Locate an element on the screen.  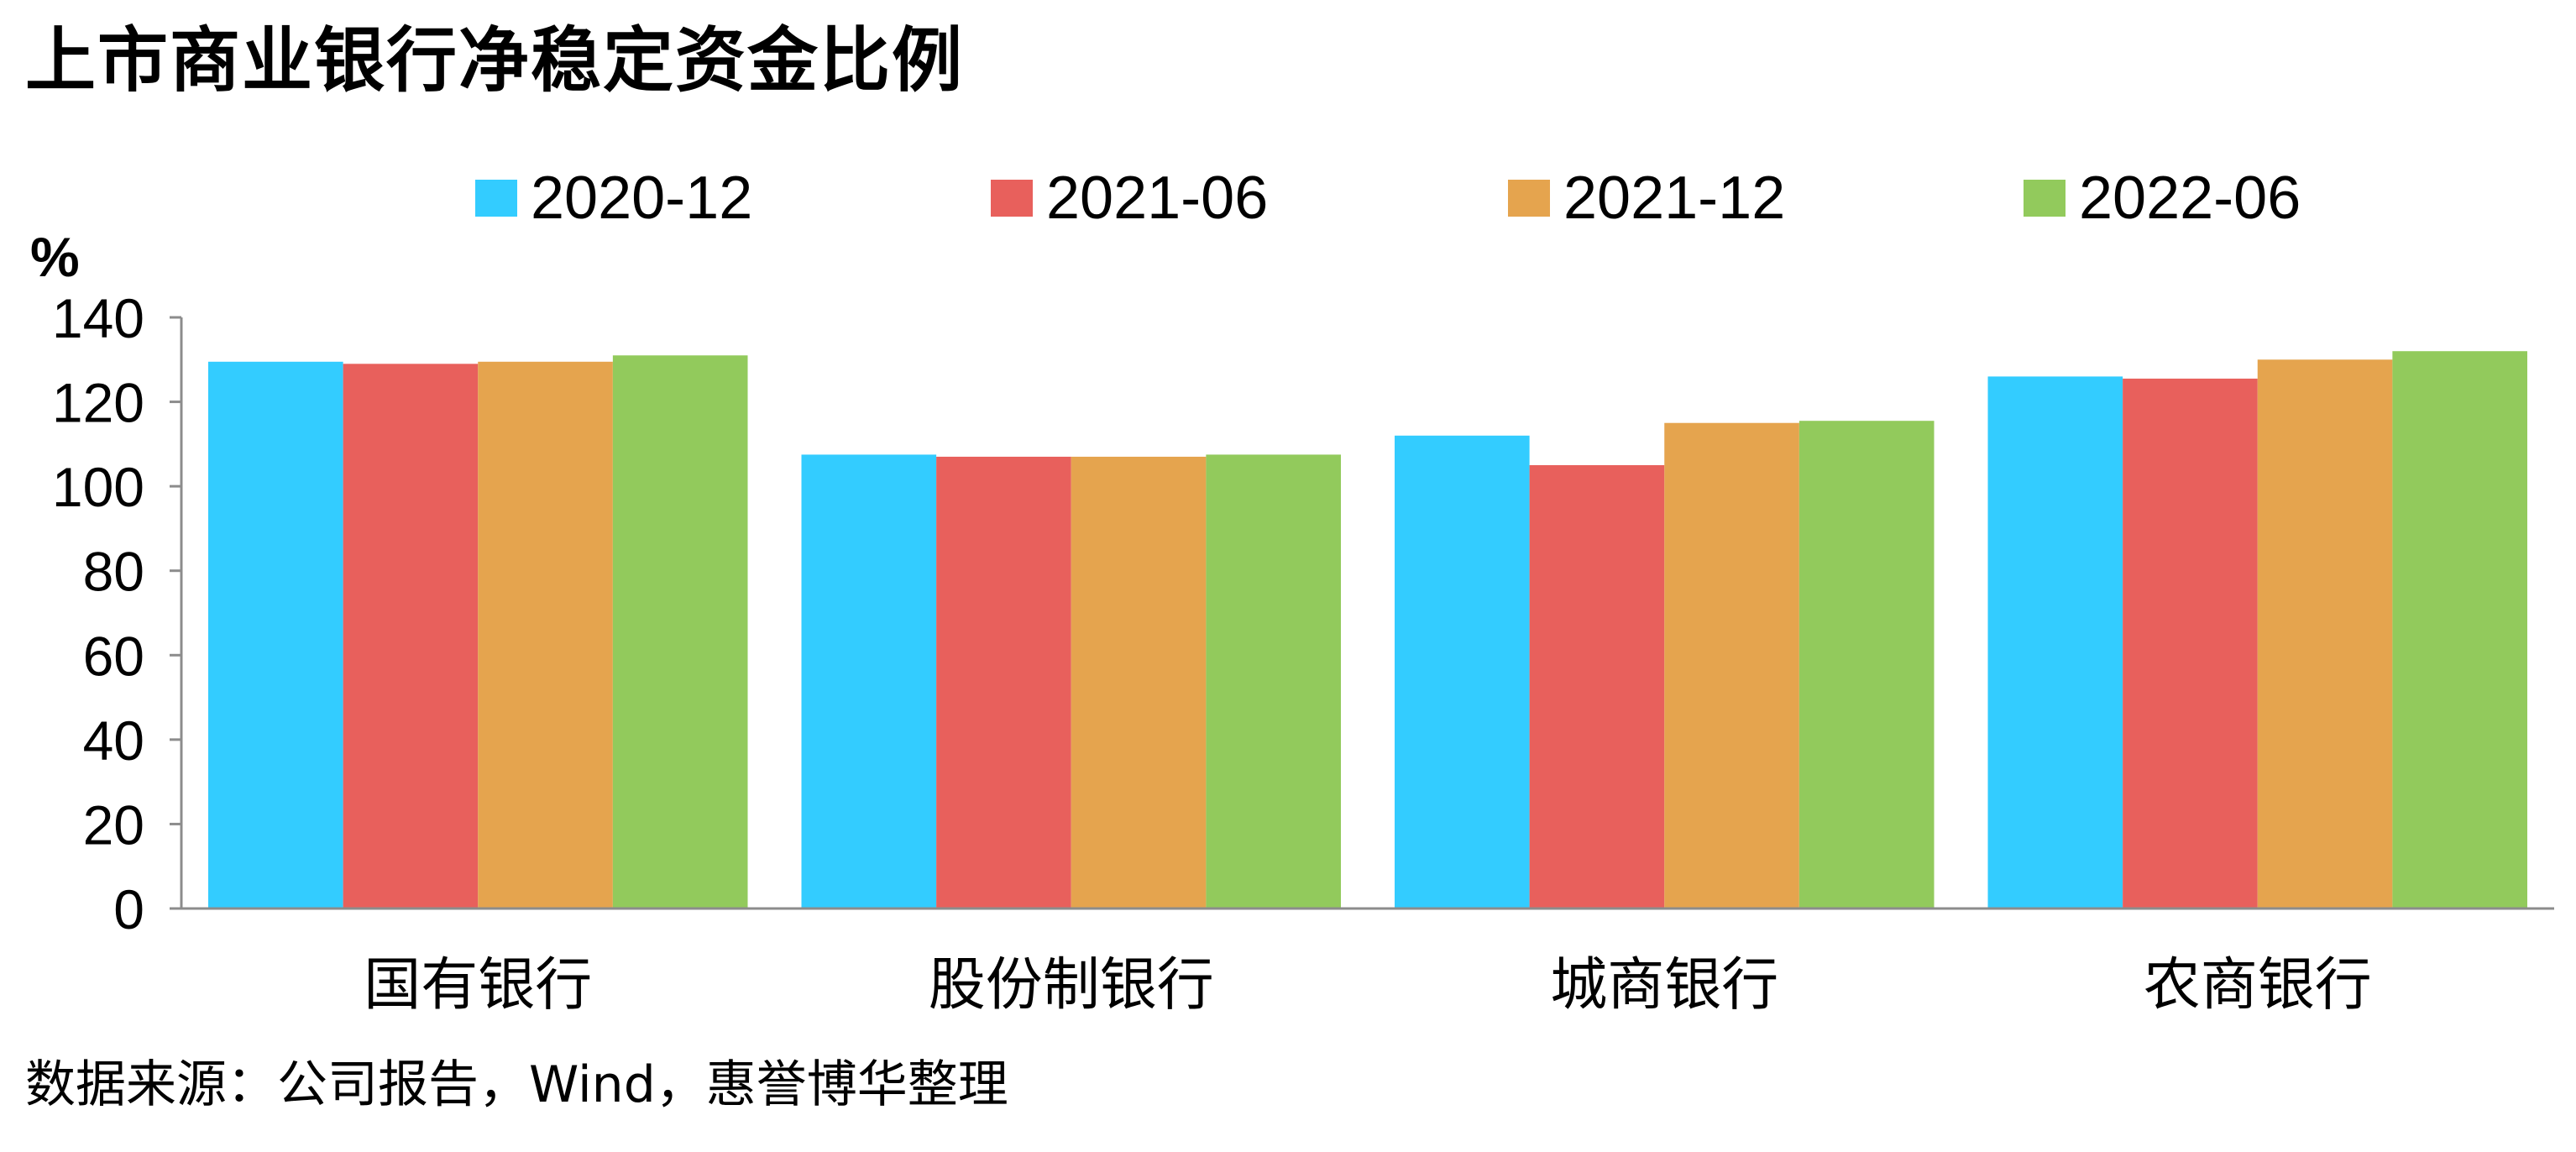
y-unit-label: % is located at coordinates (55, 257).